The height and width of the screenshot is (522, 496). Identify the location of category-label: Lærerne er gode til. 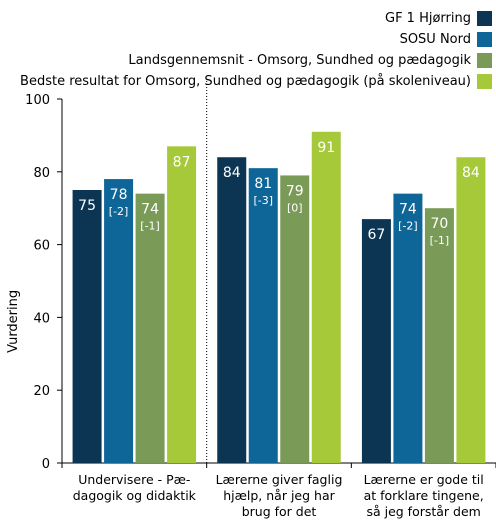
(424, 479).